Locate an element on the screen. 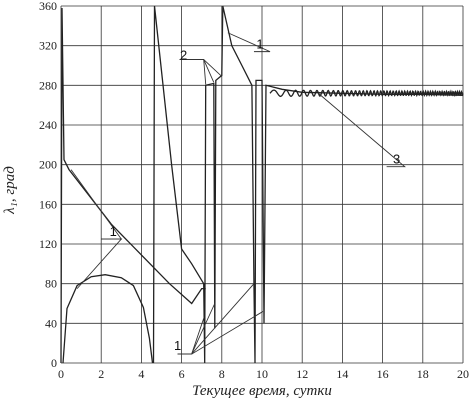 Image resolution: width=473 pixels, height=407 pixels. y-tick-label: 320 is located at coordinates (48, 46).